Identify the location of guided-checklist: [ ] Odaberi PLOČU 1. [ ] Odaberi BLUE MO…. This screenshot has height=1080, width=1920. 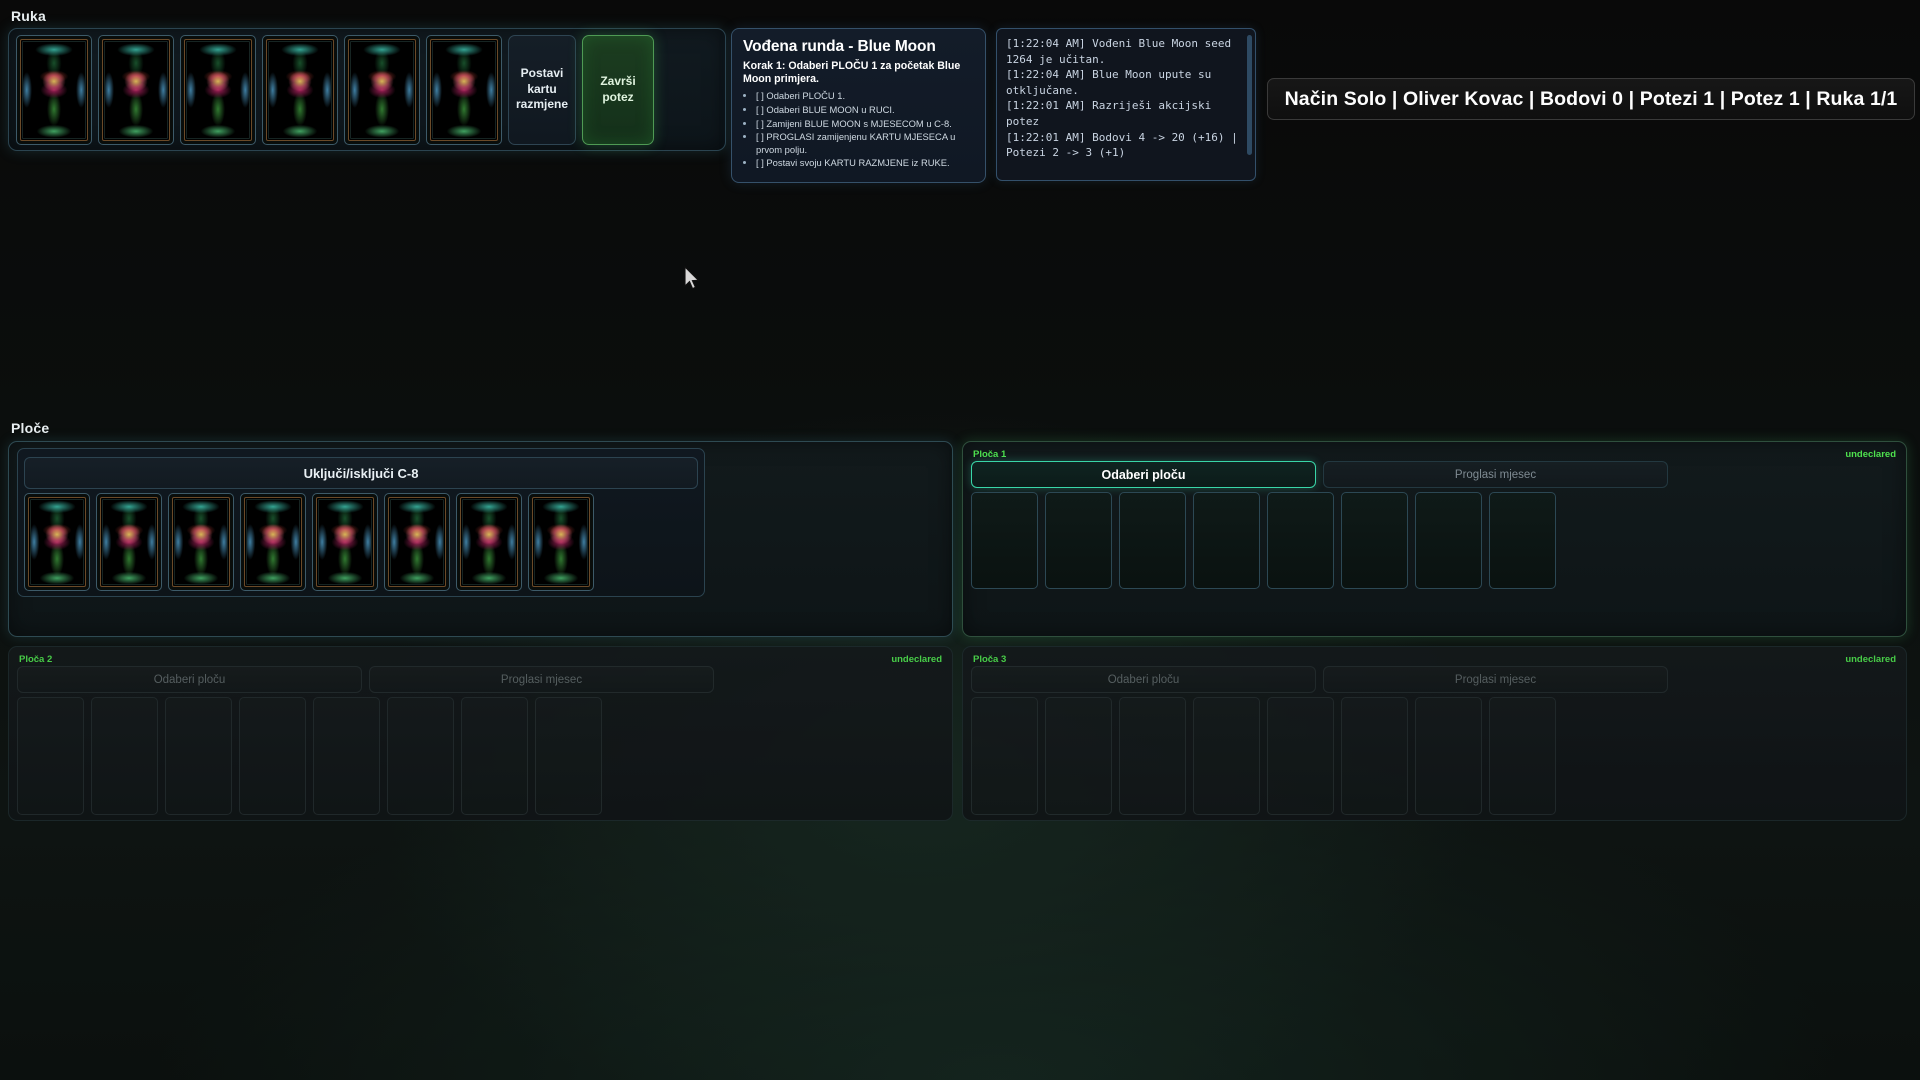
(858, 130).